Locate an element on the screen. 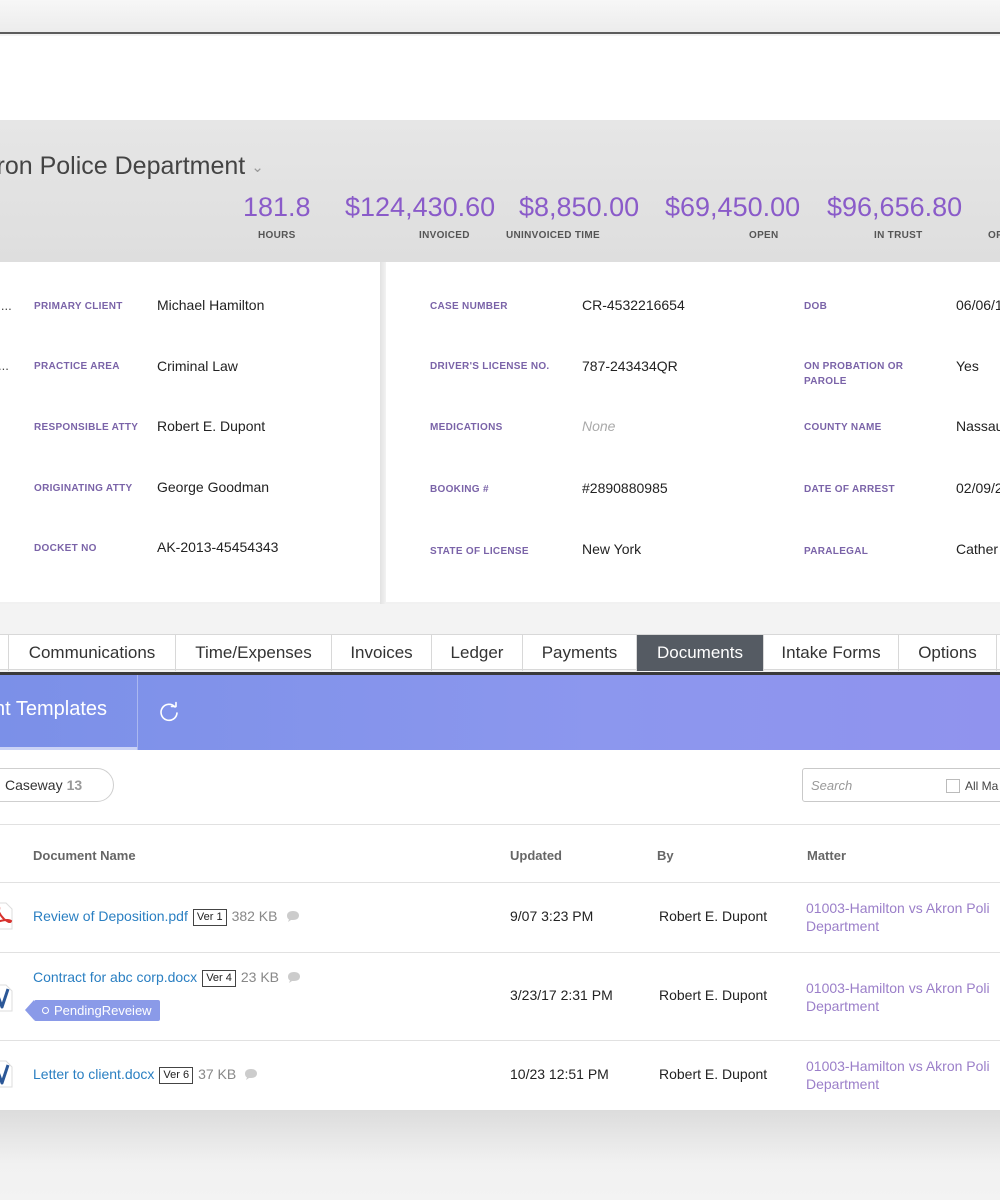  stat-value: $8,850.00 is located at coordinates (579, 207).